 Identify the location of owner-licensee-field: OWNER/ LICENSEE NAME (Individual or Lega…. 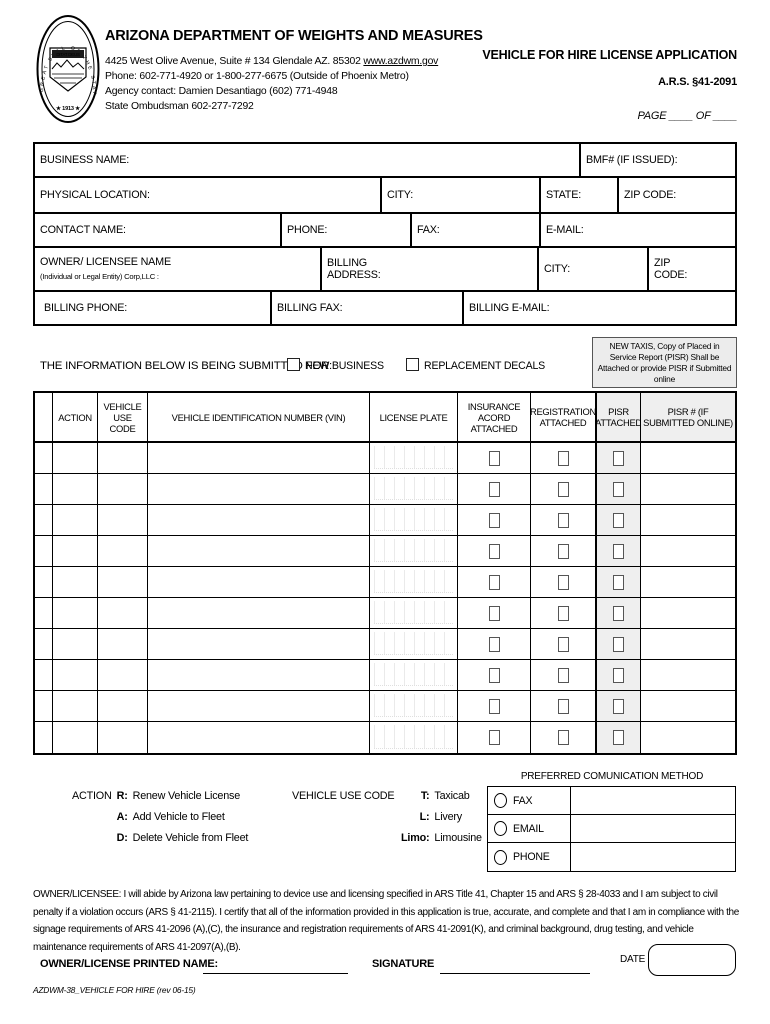
(177, 269).